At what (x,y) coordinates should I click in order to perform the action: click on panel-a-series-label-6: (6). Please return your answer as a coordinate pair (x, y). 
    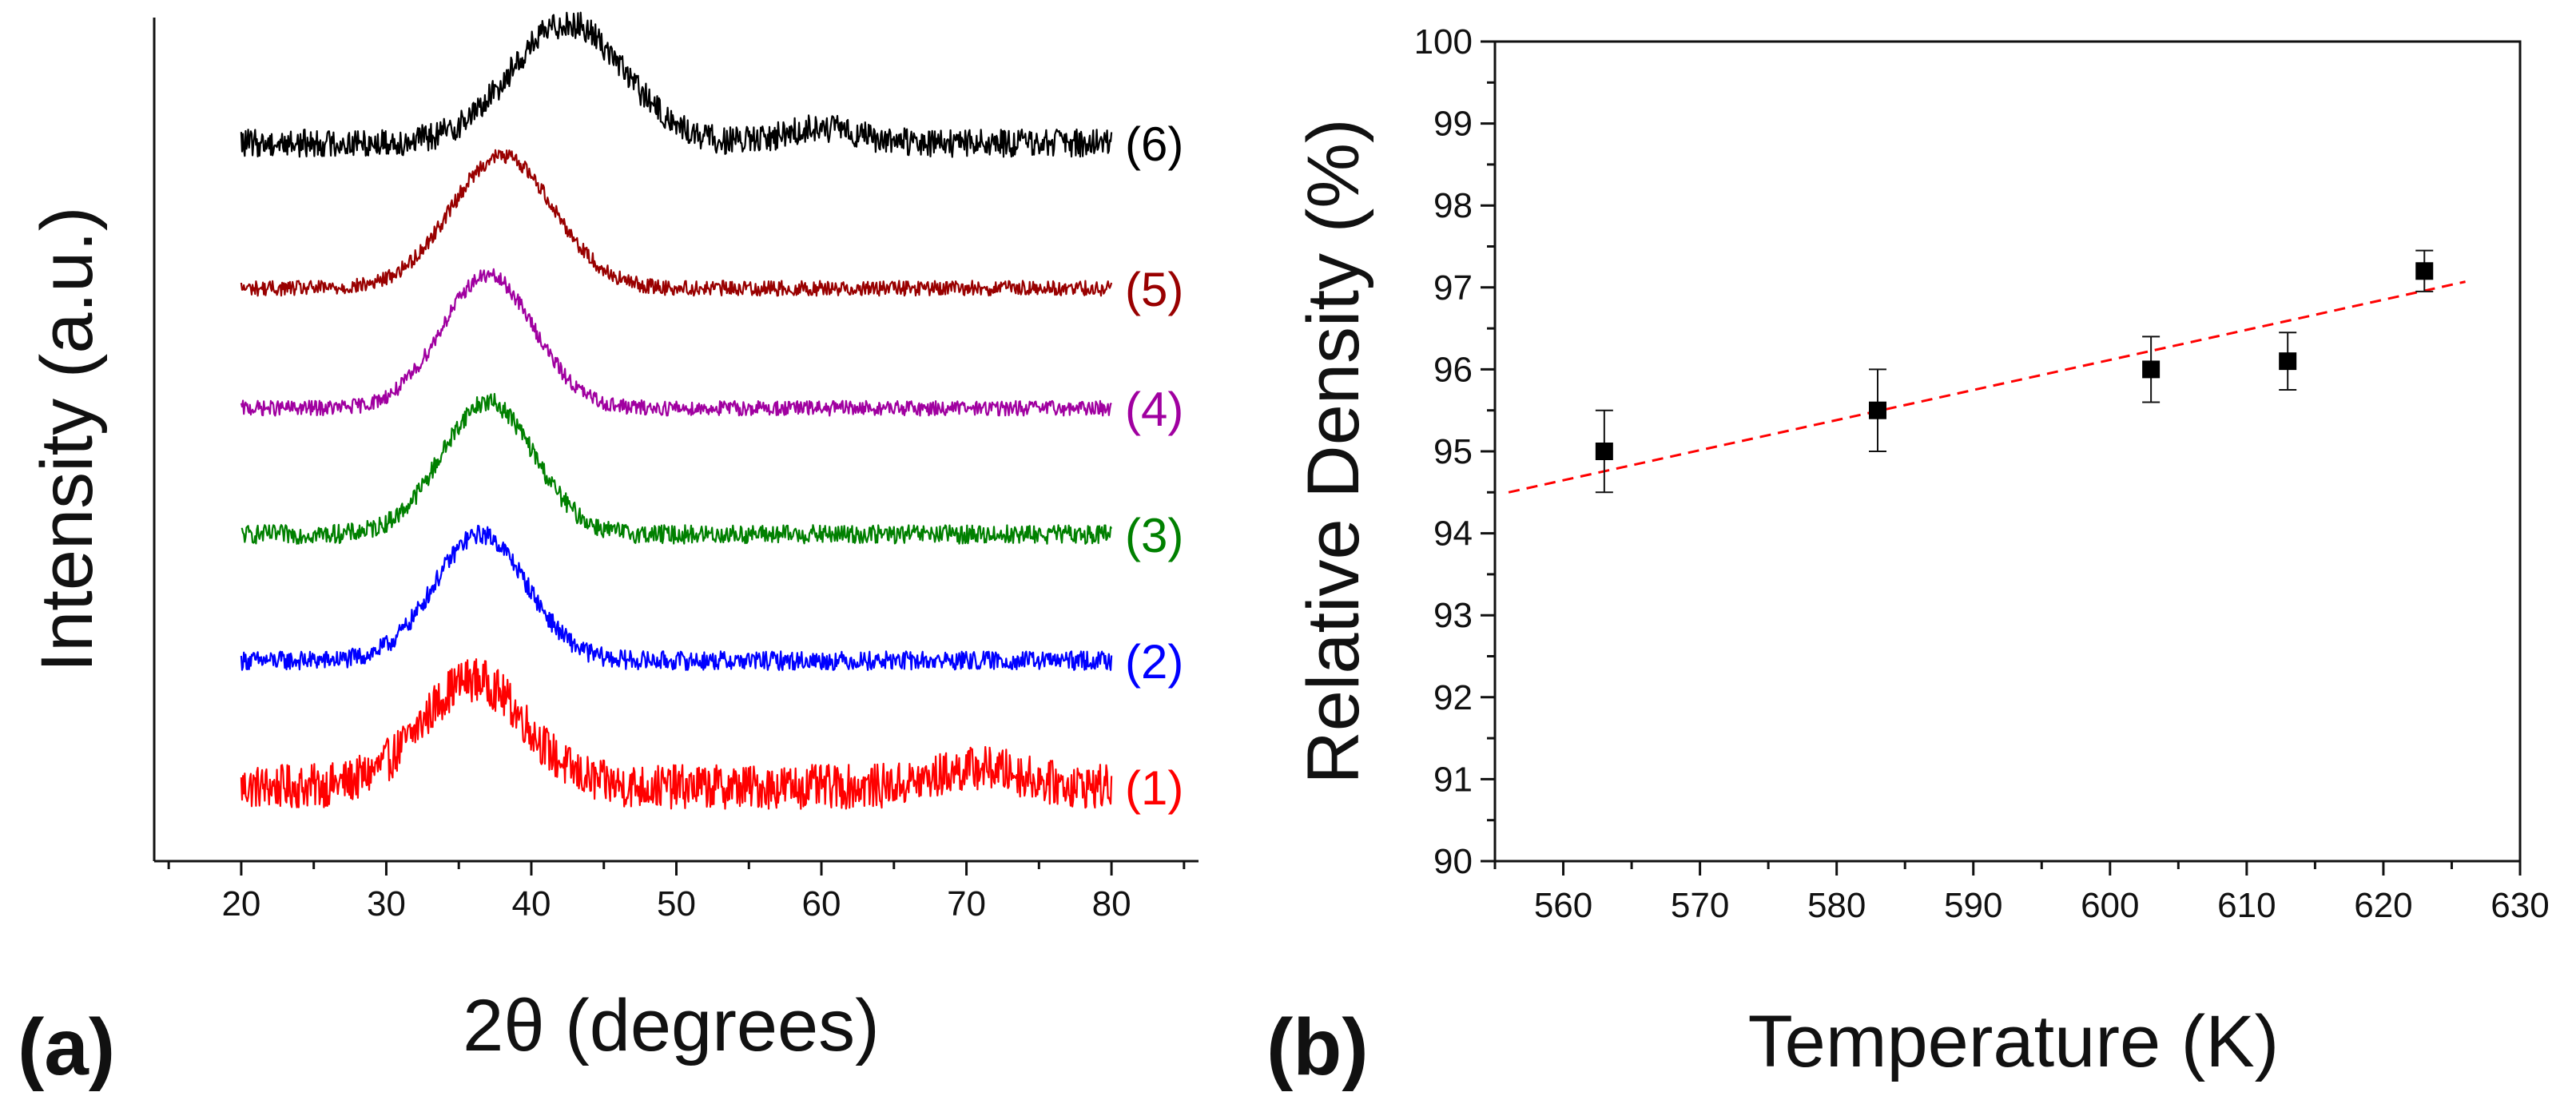
    Looking at the image, I should click on (1154, 144).